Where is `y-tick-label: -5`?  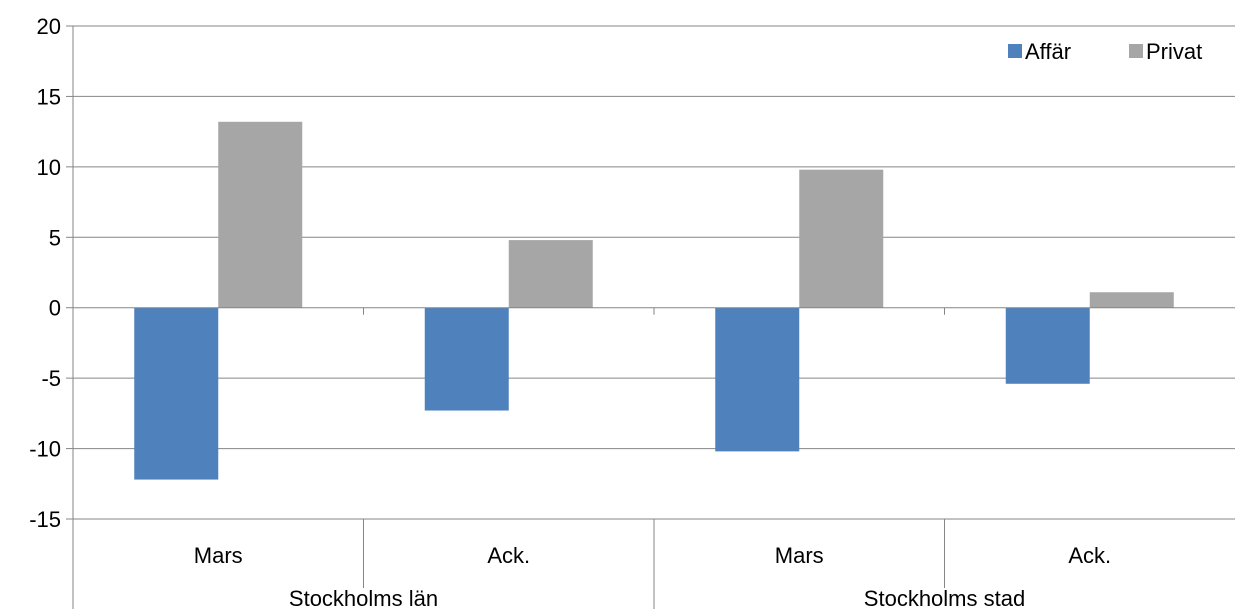 y-tick-label: -5 is located at coordinates (51, 378).